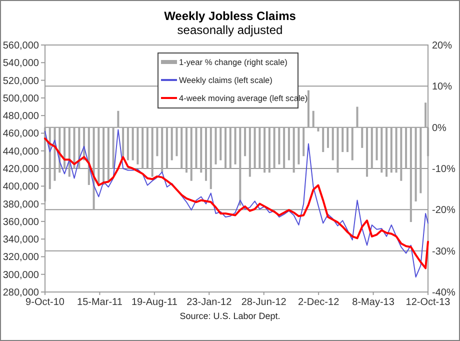 The image size is (460, 341). I want to click on y2-tick-label: -20%, so click(444, 210).